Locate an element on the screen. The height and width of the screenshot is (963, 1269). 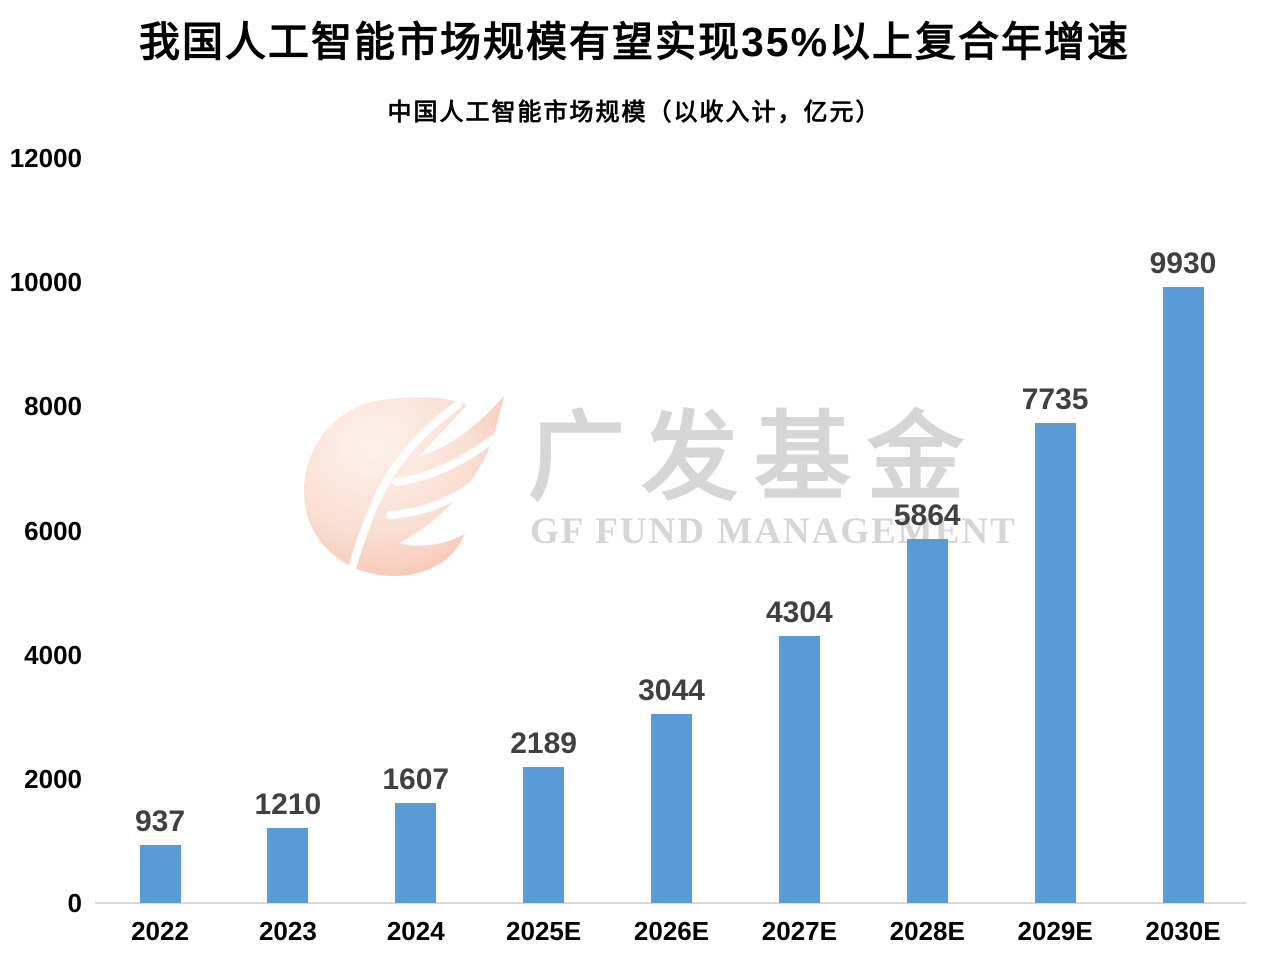
x-axis-label: 2028E is located at coordinates (927, 931).